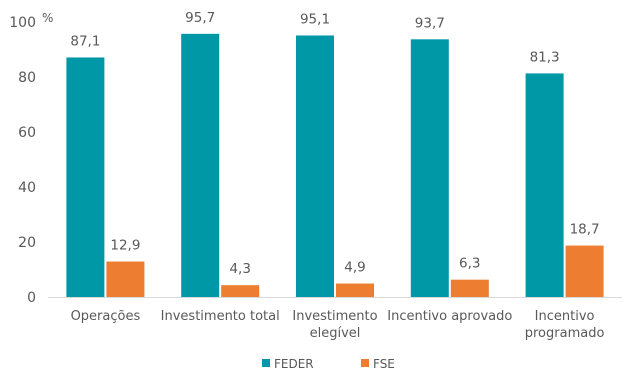 The height and width of the screenshot is (369, 623). Describe the element at coordinates (449, 316) in the screenshot. I see `x-category-label-3-0: Incentivo aprovado` at that location.